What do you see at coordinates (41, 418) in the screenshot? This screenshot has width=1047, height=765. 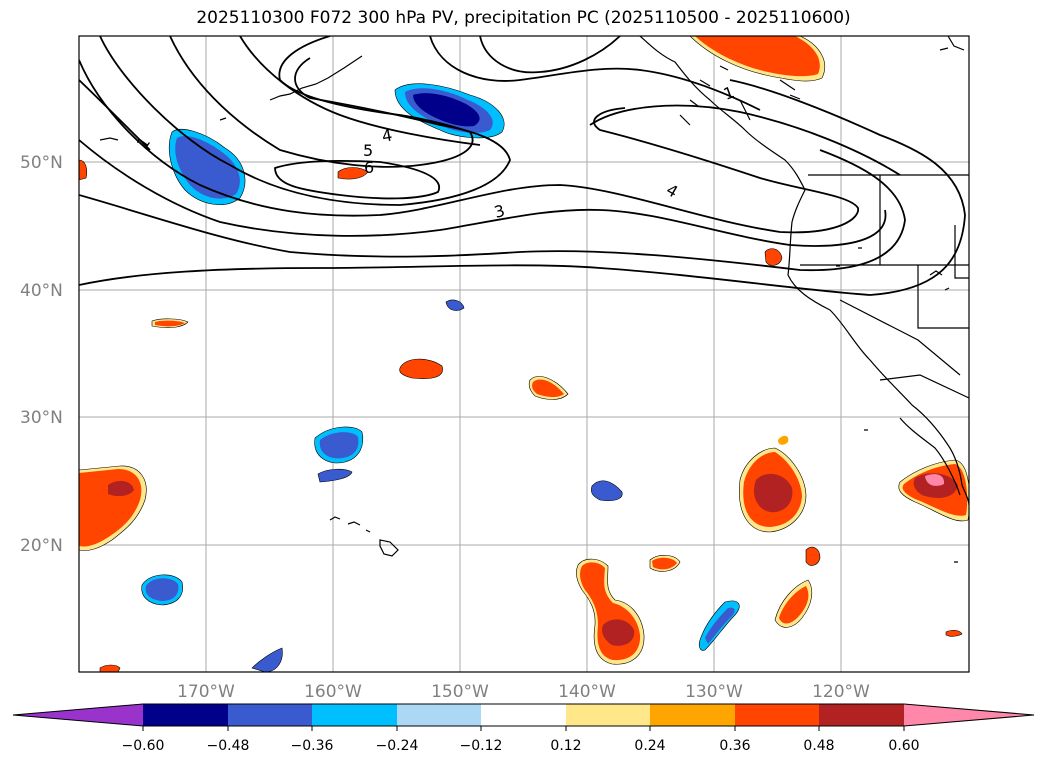 I see `lat-label-30n: 30°N` at bounding box center [41, 418].